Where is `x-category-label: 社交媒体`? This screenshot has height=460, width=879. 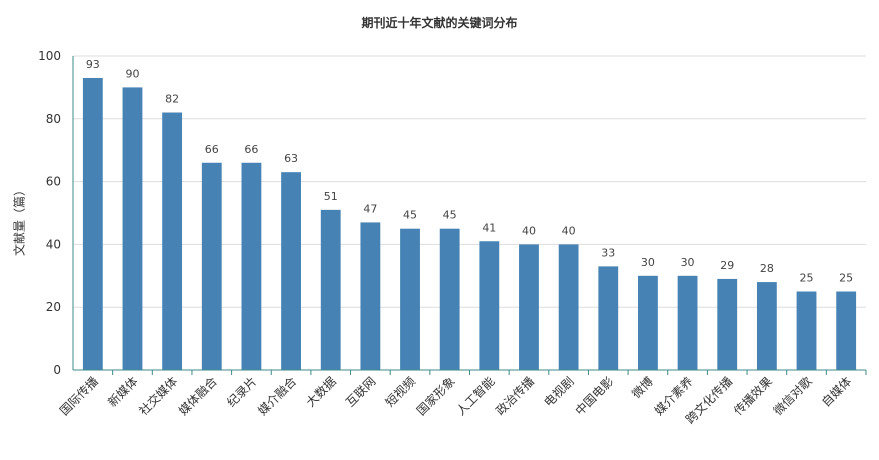
x-category-label: 社交媒体 is located at coordinates (158, 396).